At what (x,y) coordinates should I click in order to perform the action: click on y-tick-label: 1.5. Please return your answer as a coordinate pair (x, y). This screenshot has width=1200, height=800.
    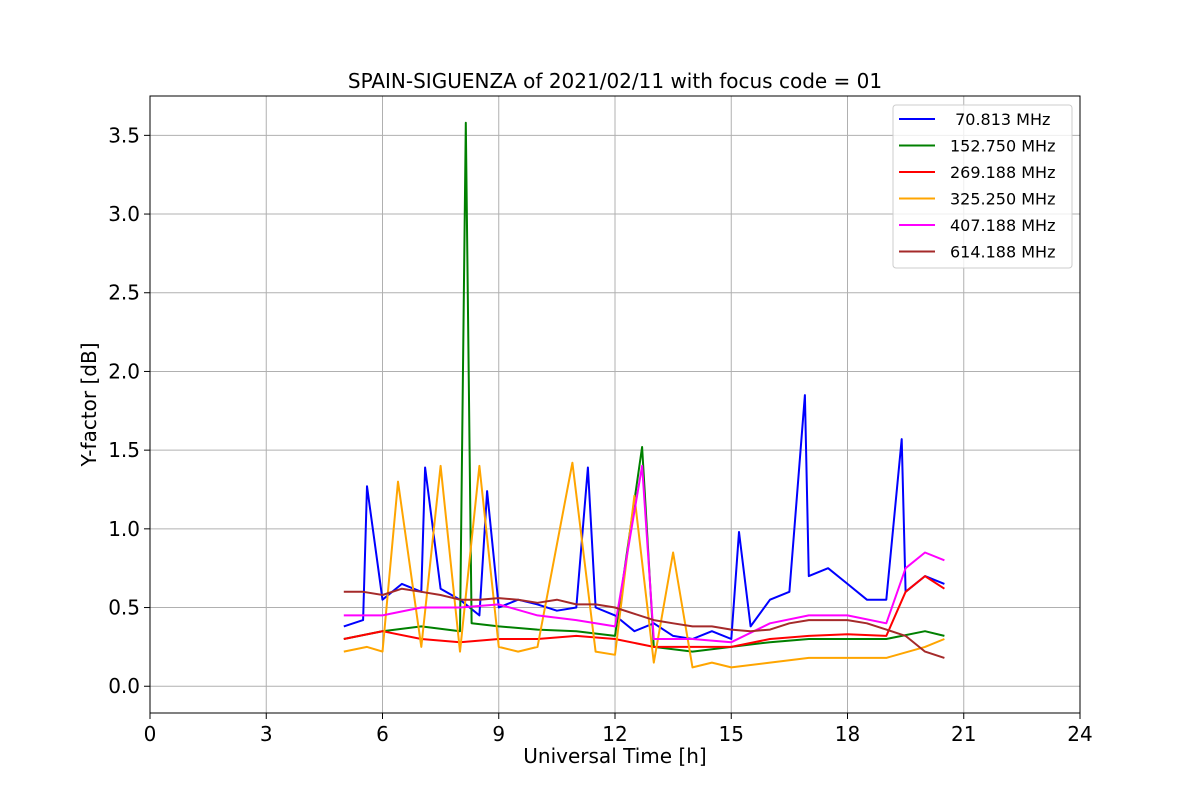
    Looking at the image, I should click on (124, 450).